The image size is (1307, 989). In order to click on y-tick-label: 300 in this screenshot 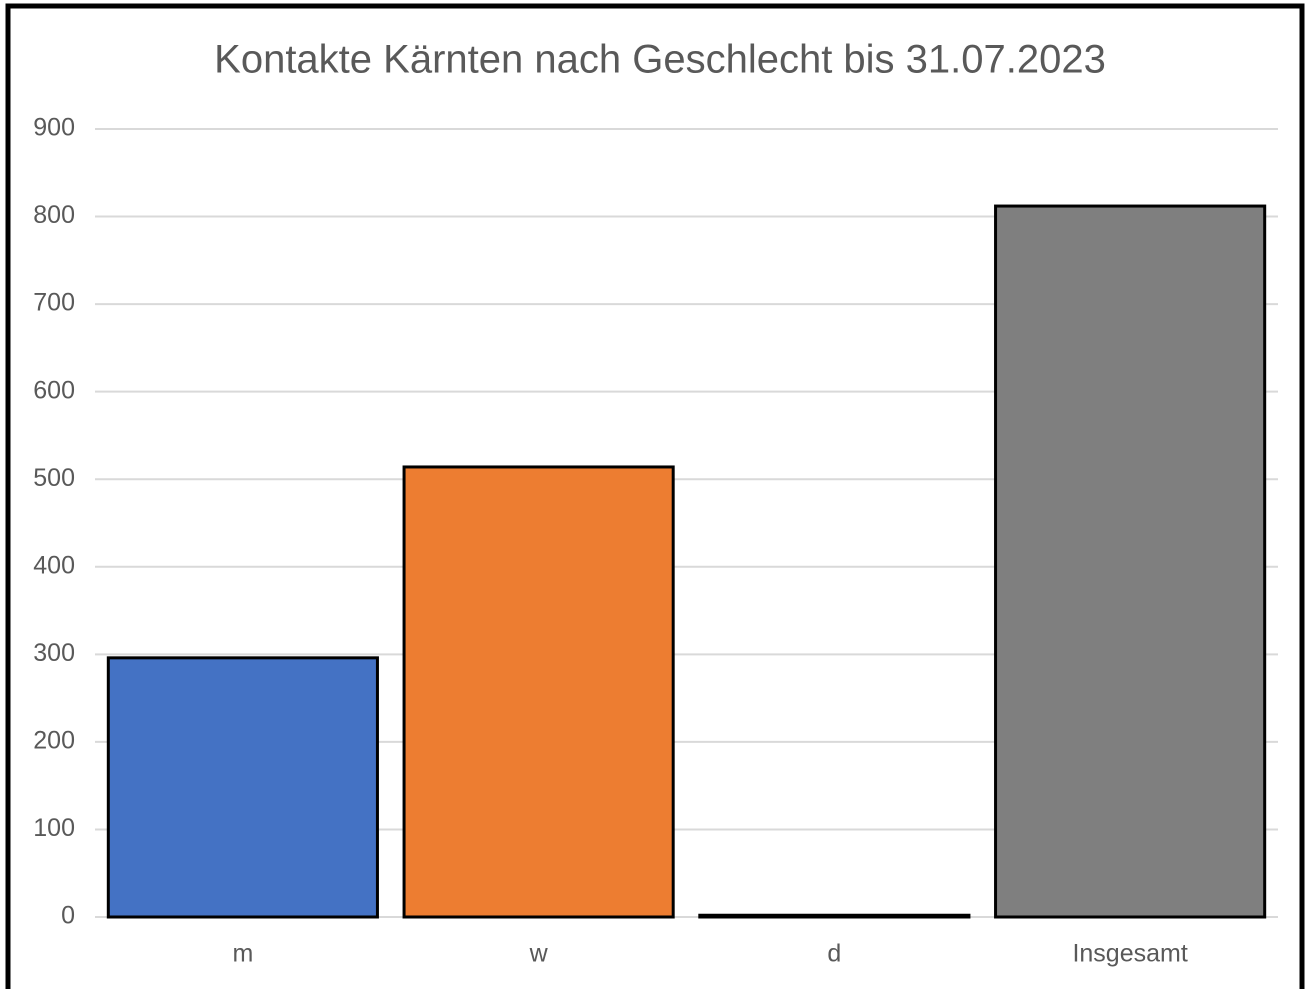, I will do `click(54, 653)`.